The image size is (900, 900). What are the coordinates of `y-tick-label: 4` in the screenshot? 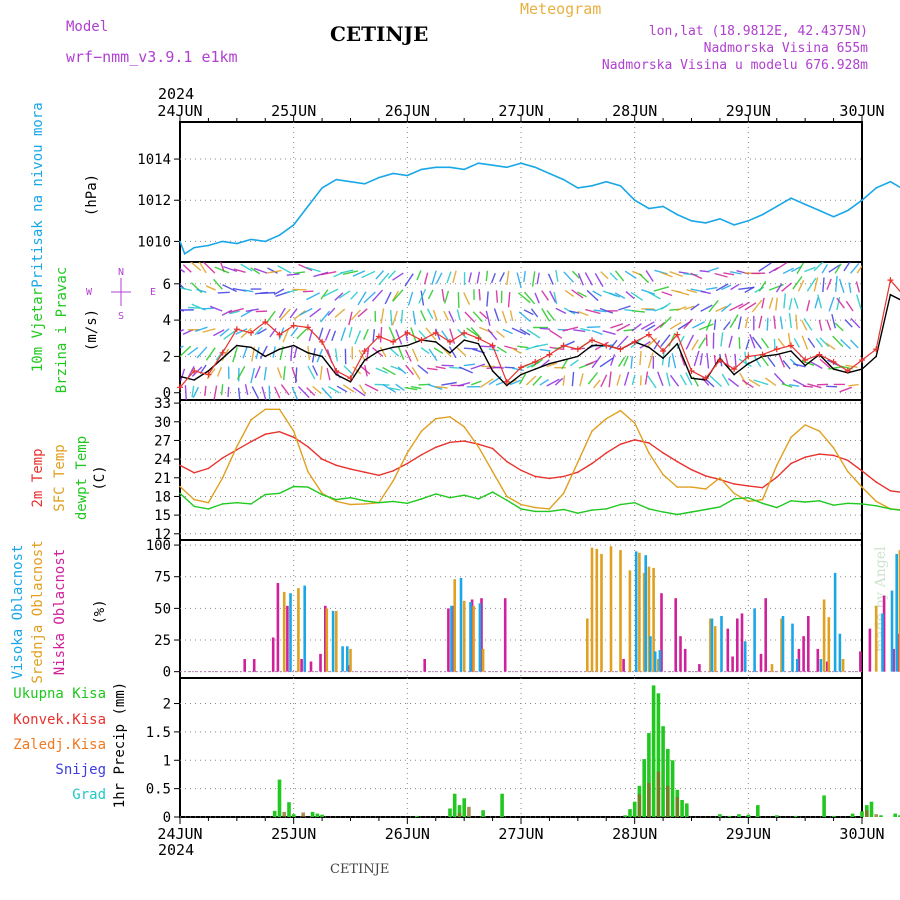 It's located at (167, 321).